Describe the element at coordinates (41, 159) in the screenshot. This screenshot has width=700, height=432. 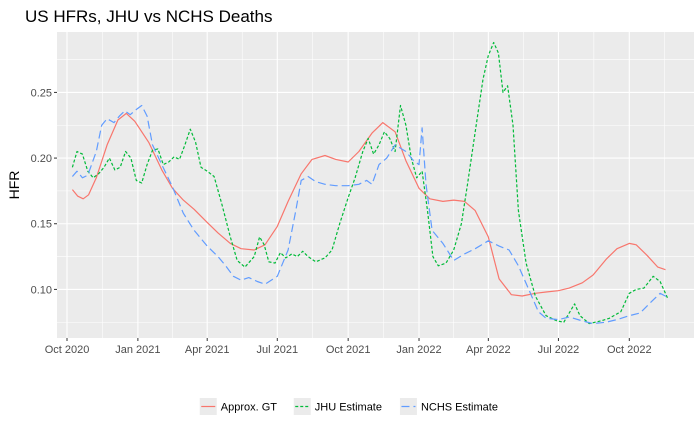
I see `y-tick-label-2: 0.20` at that location.